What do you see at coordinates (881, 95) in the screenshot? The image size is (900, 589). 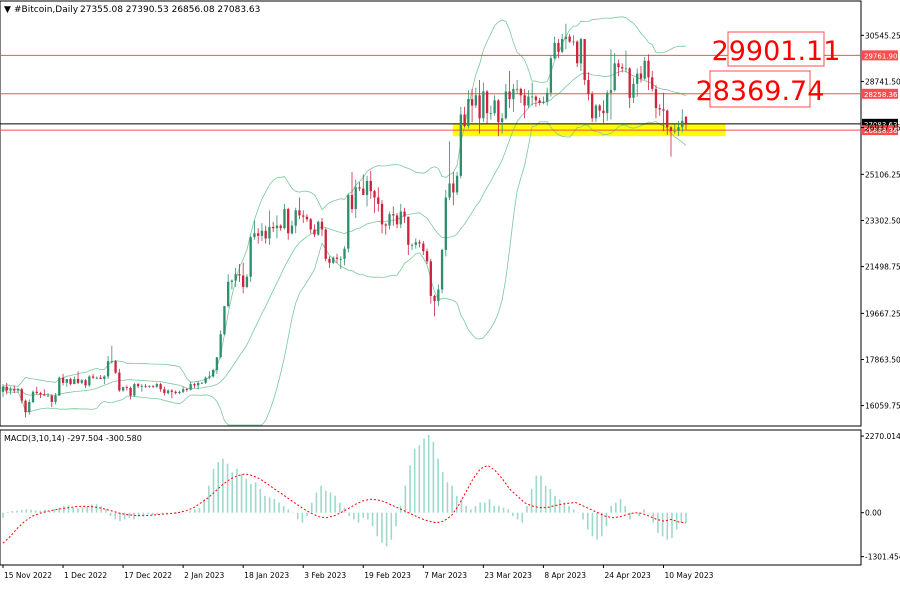 I see `level-label: 28258.36` at bounding box center [881, 95].